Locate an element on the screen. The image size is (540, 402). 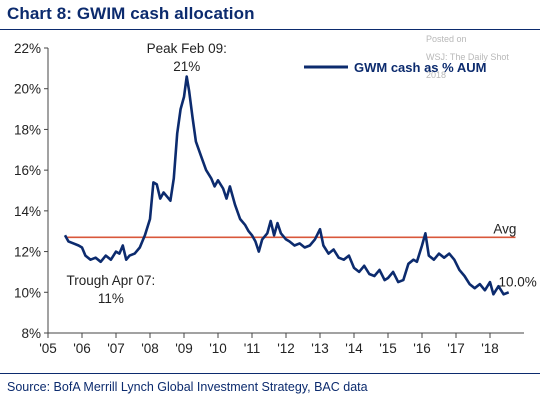
trough-annotation-line-2: 11% is located at coordinates (111, 298).